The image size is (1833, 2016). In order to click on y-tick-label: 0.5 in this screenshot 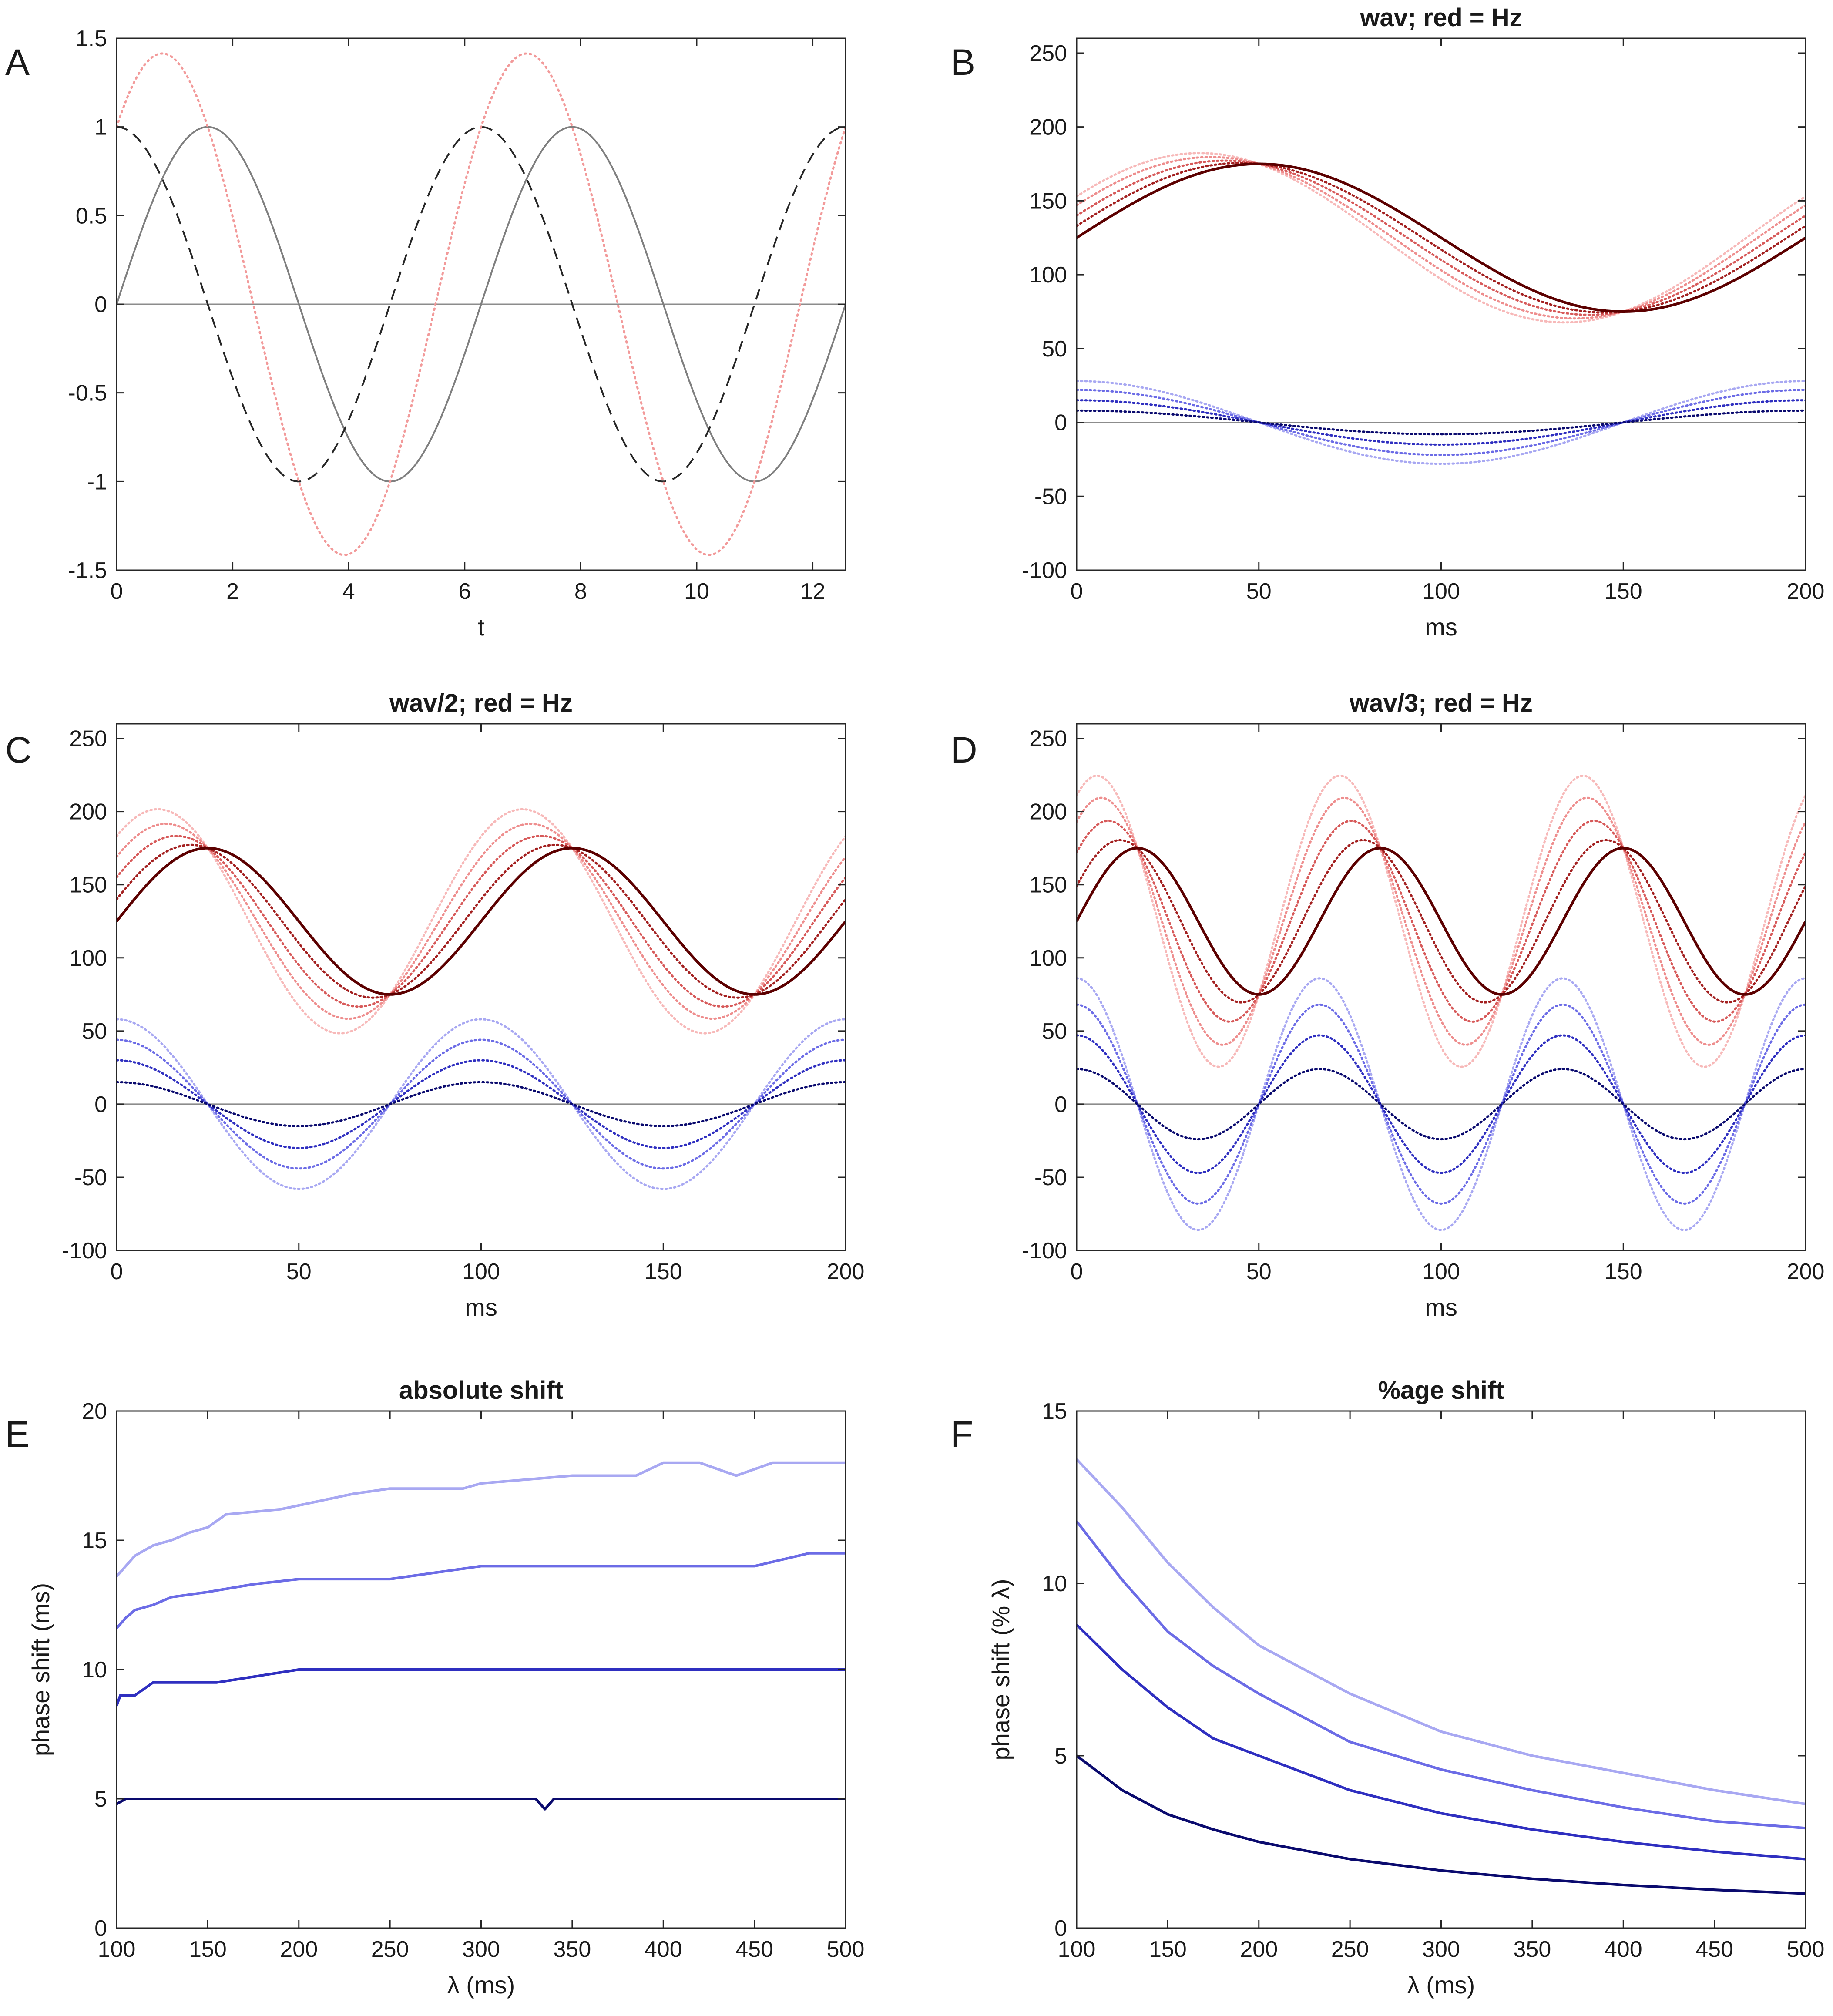, I will do `click(92, 215)`.